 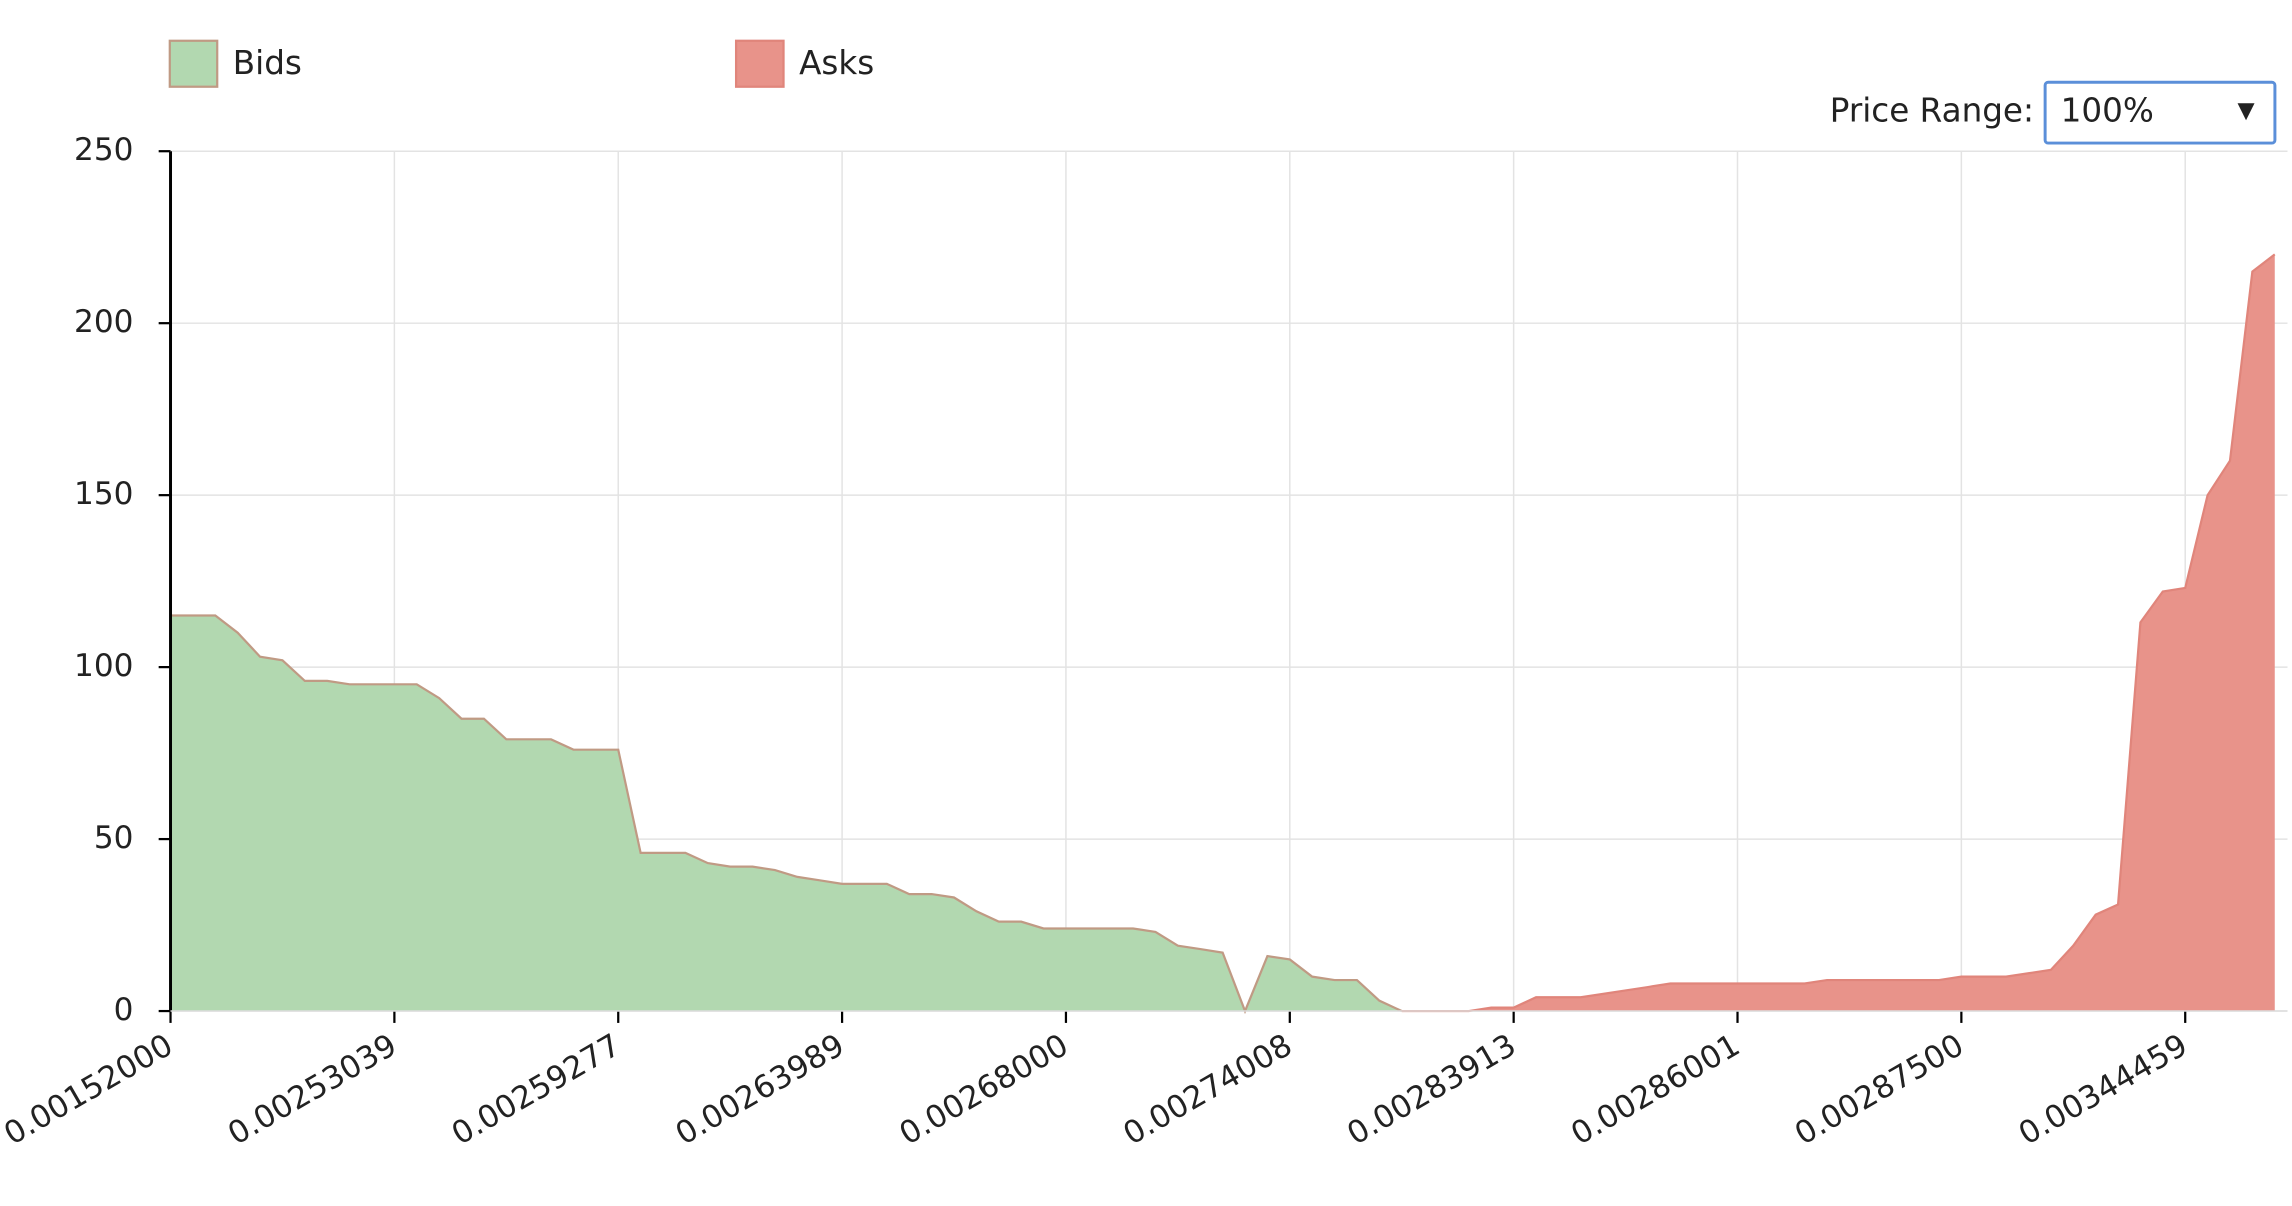 I want to click on x-tick-label: 0.00152000, so click(x=89, y=1089).